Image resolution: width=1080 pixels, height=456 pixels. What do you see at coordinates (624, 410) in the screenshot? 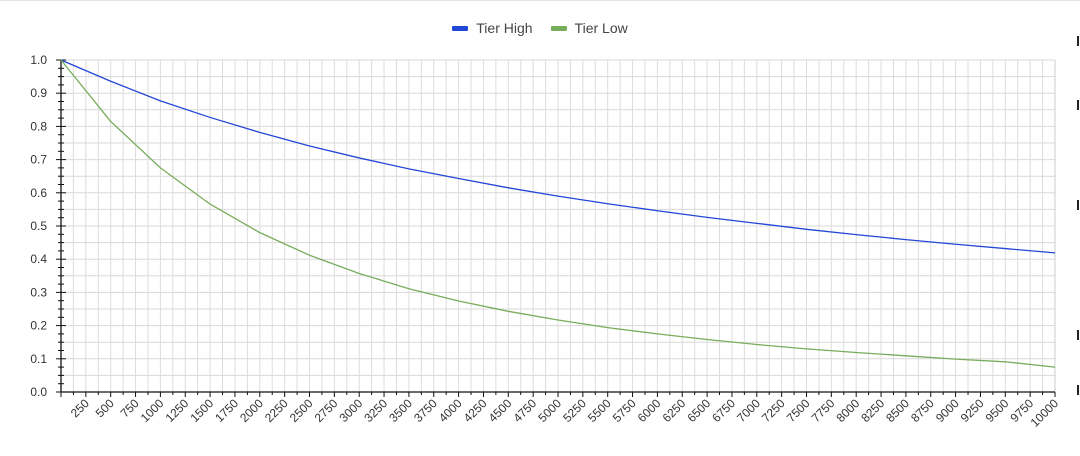
I see `x-tick-label: 5750` at bounding box center [624, 410].